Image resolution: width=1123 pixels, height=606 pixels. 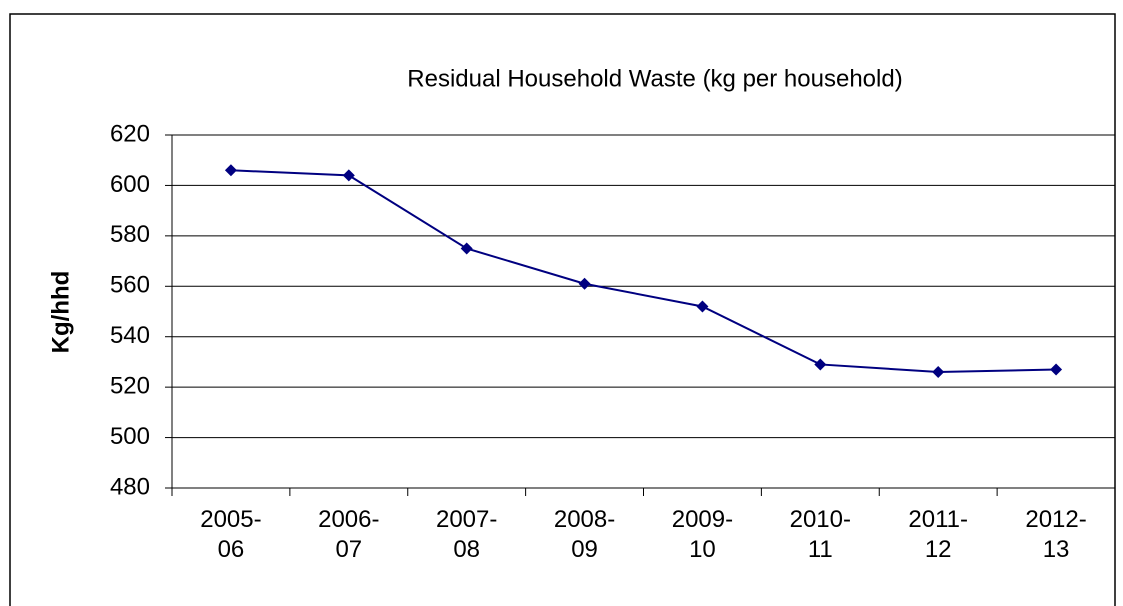 What do you see at coordinates (130, 133) in the screenshot?
I see `y-tick-label: 620` at bounding box center [130, 133].